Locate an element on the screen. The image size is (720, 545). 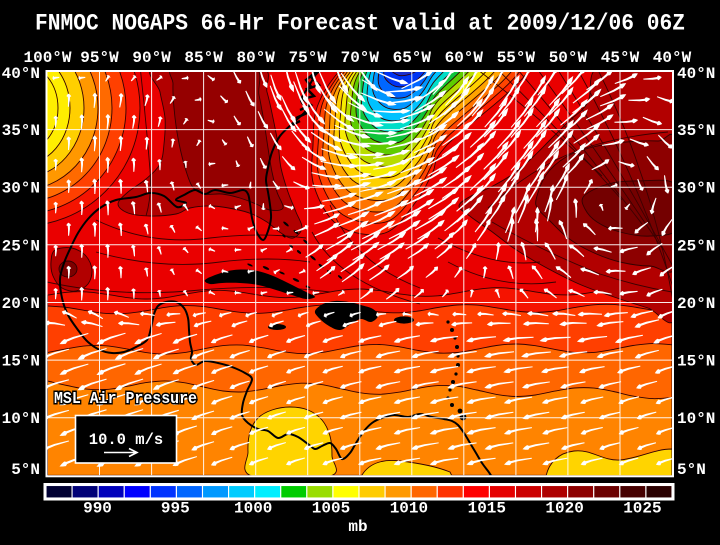
svg-text: 100°W is located at coordinates (47, 58).